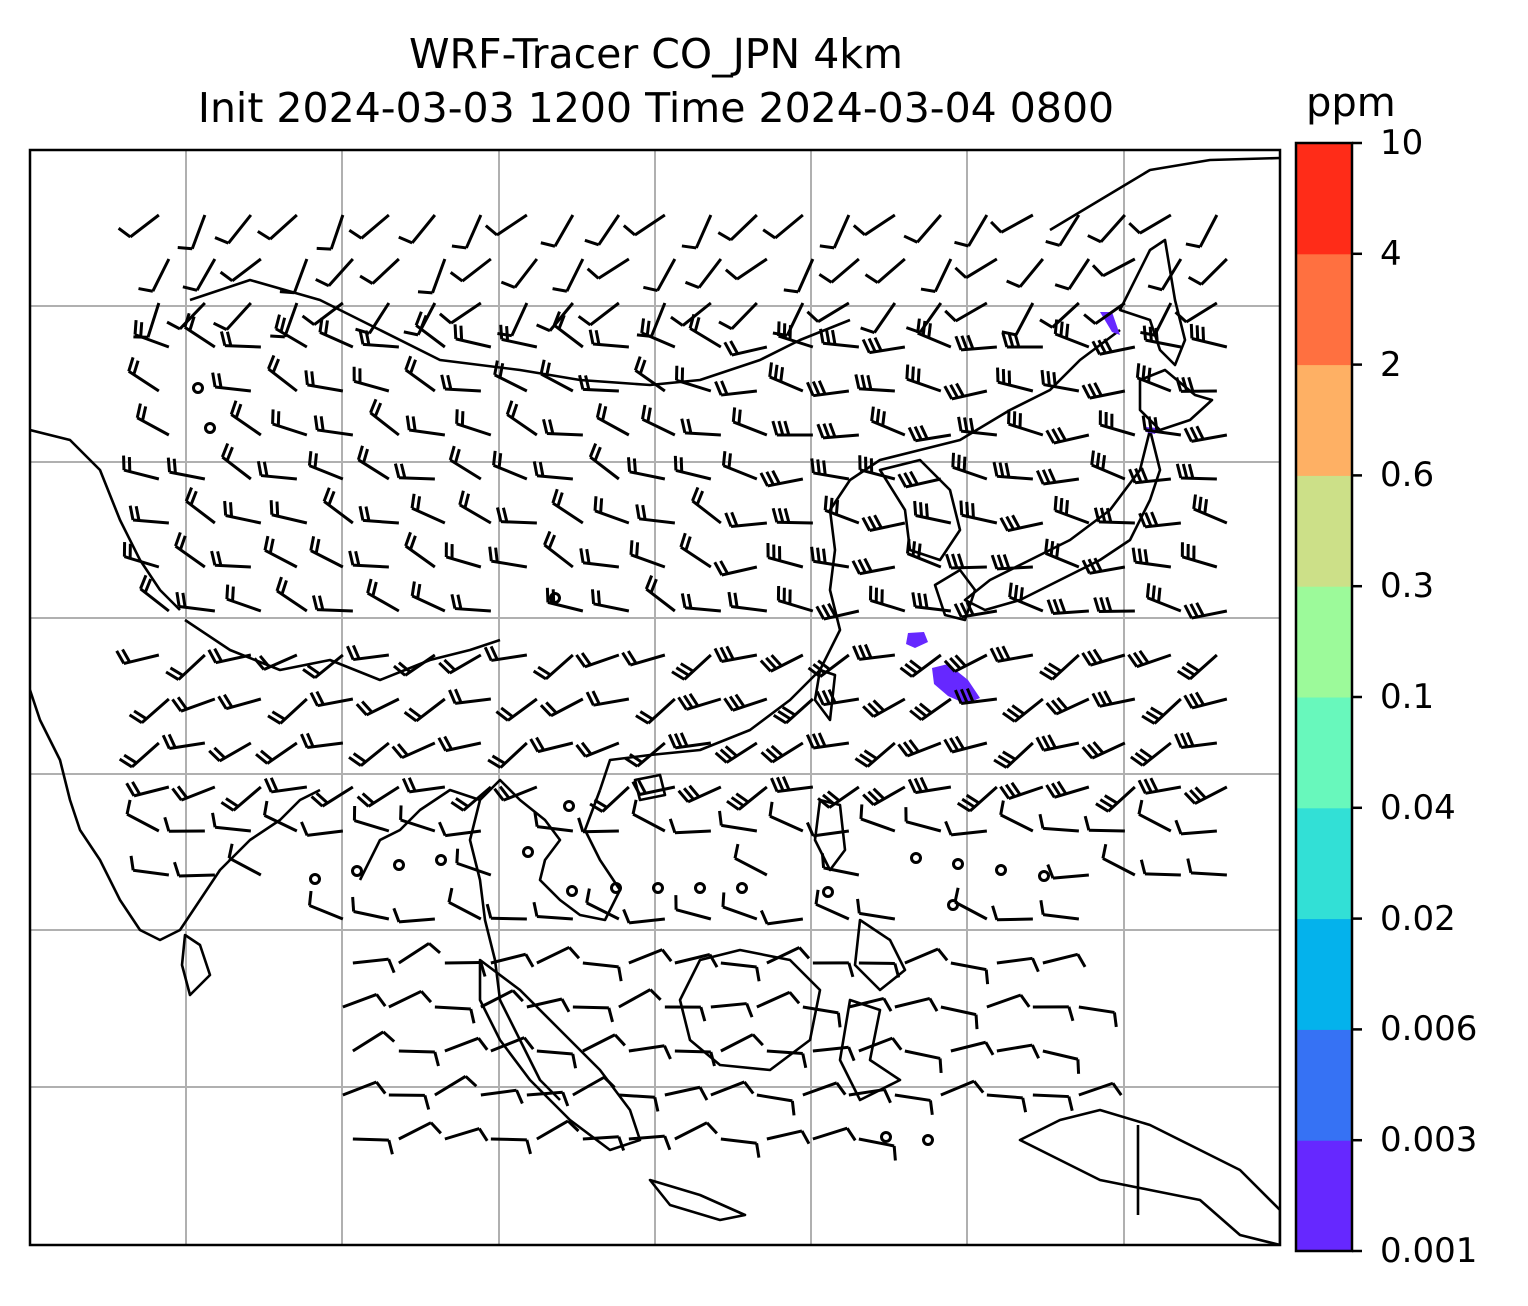 The image size is (1528, 1306). Describe the element at coordinates (1391, 253) in the screenshot. I see `colorbar-tick-label: 4` at that location.